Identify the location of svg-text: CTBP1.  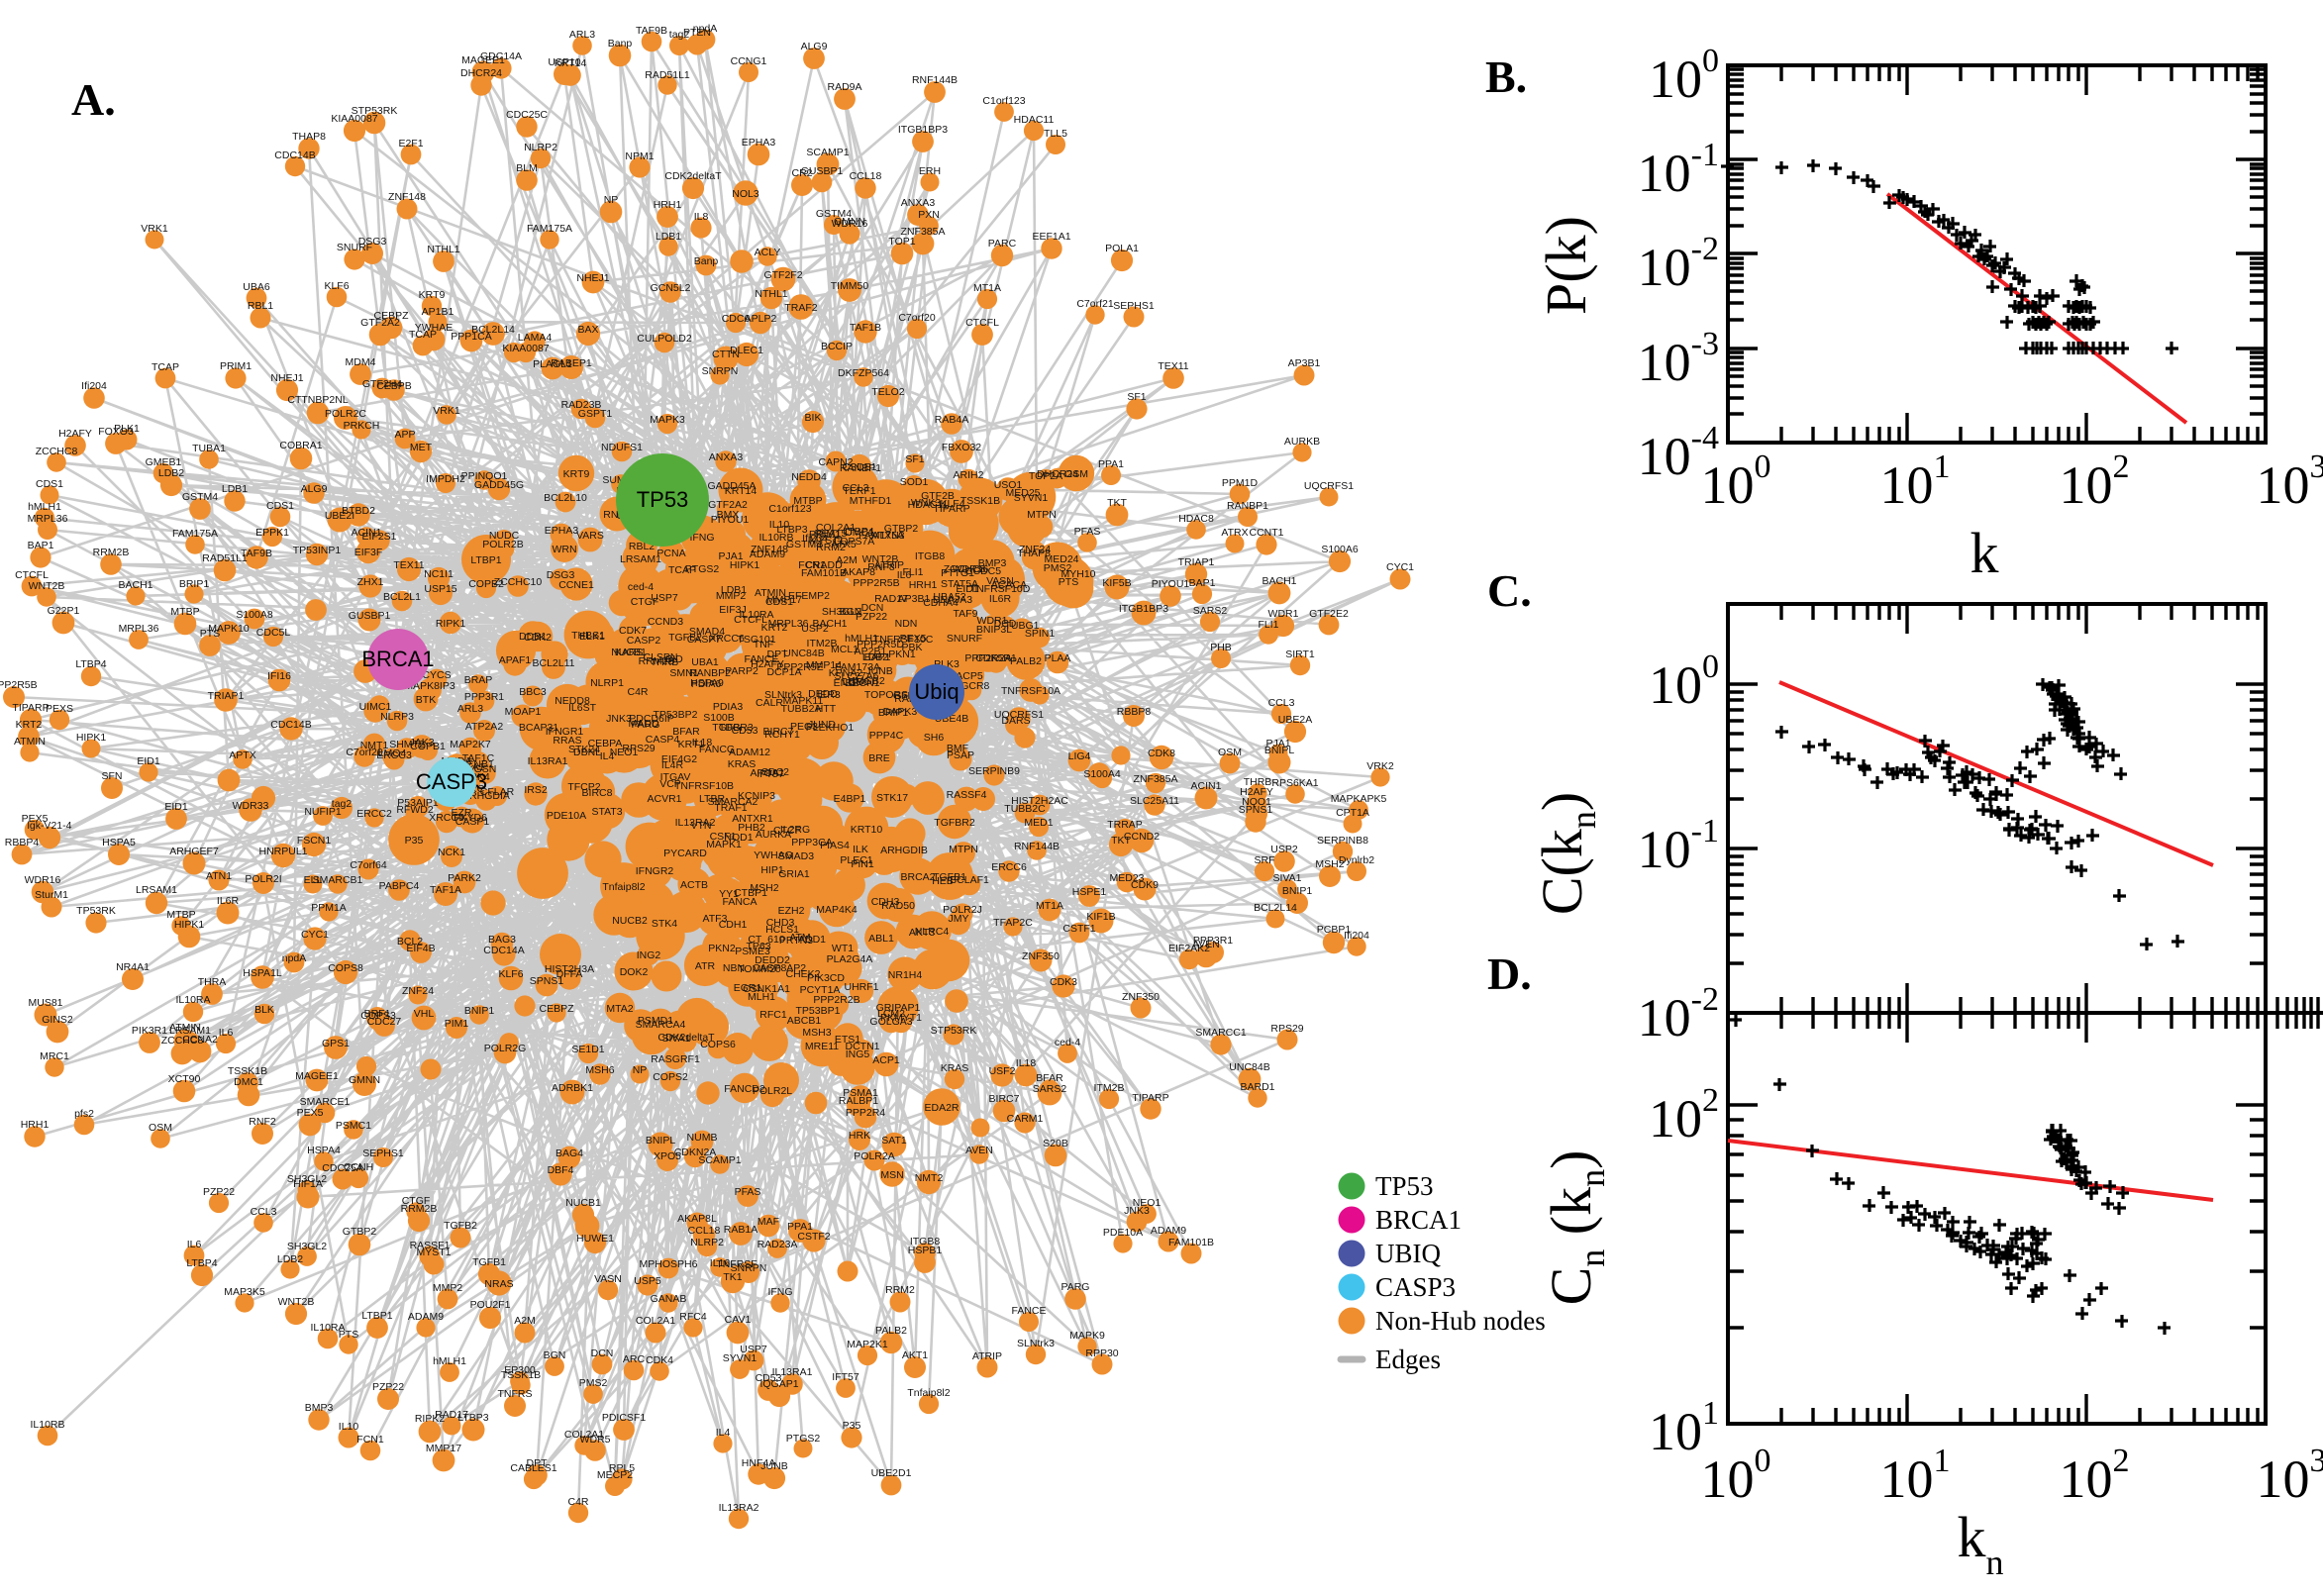
(750, 893).